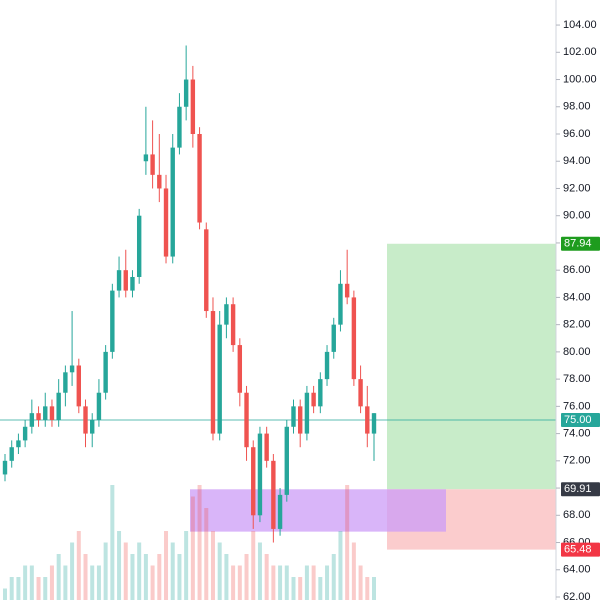 This screenshot has height=600, width=600. Describe the element at coordinates (577, 461) in the screenshot. I see `y-tick-label: 72.00` at that location.